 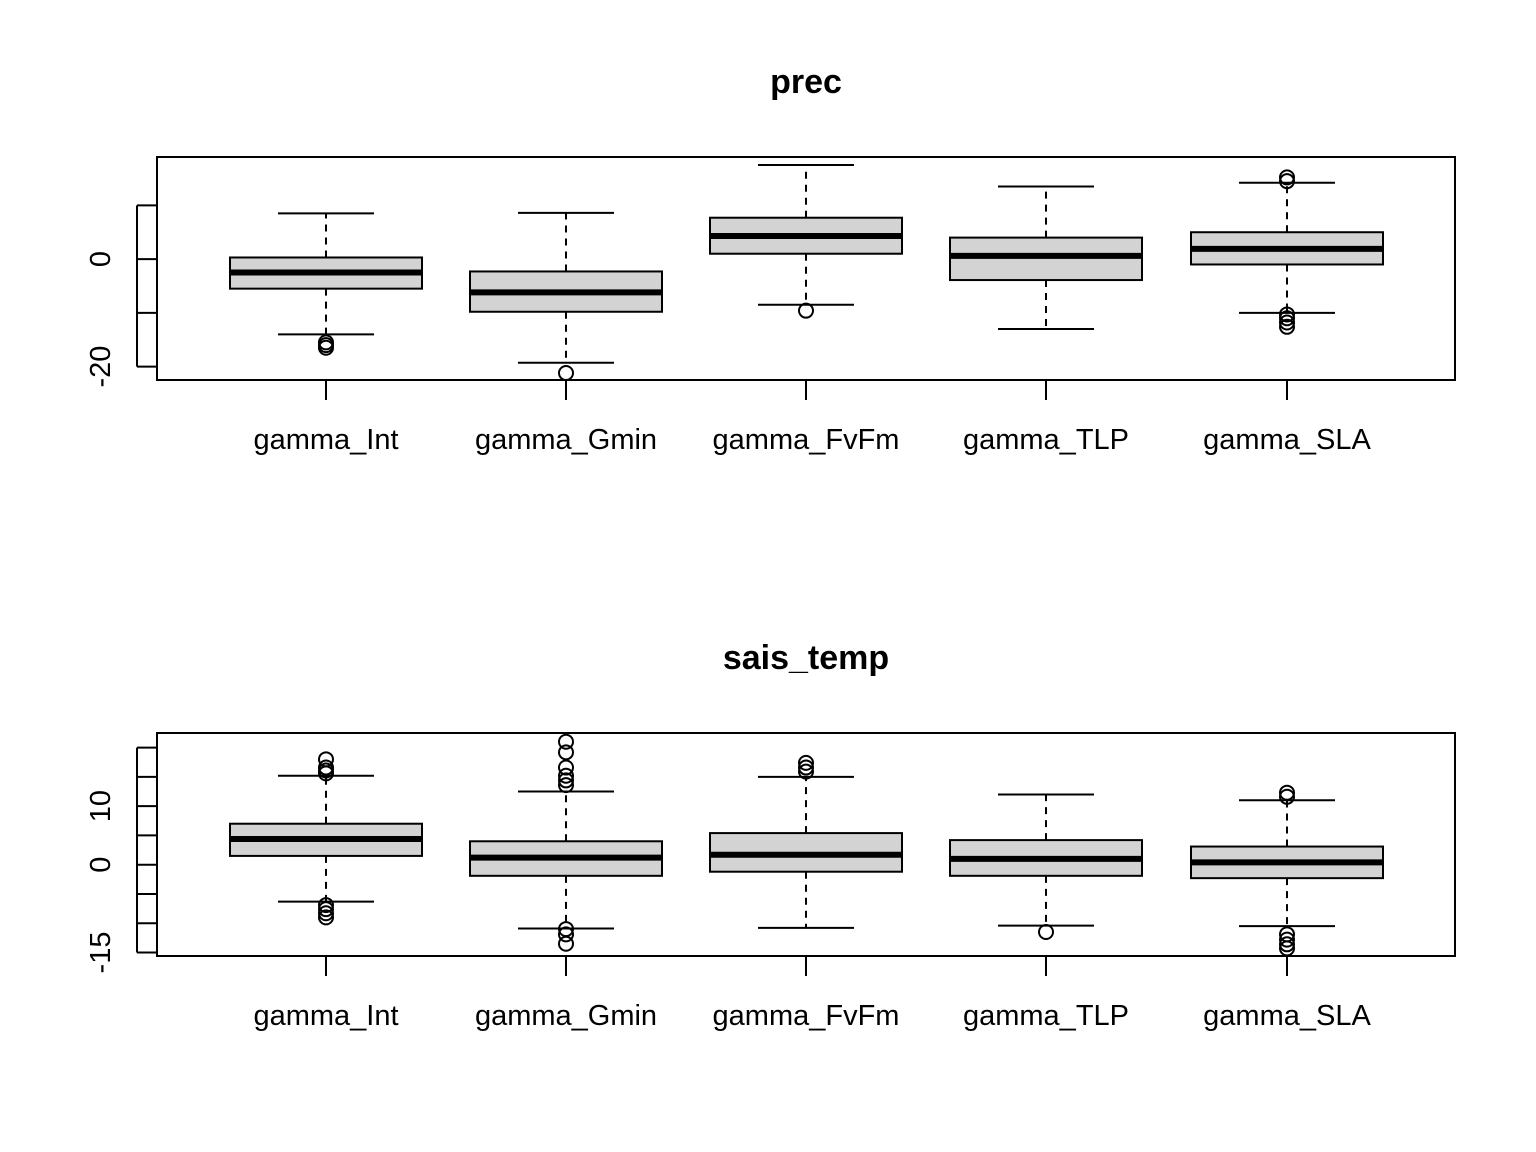 What do you see at coordinates (806, 658) in the screenshot?
I see `chart-title: sais_temp` at bounding box center [806, 658].